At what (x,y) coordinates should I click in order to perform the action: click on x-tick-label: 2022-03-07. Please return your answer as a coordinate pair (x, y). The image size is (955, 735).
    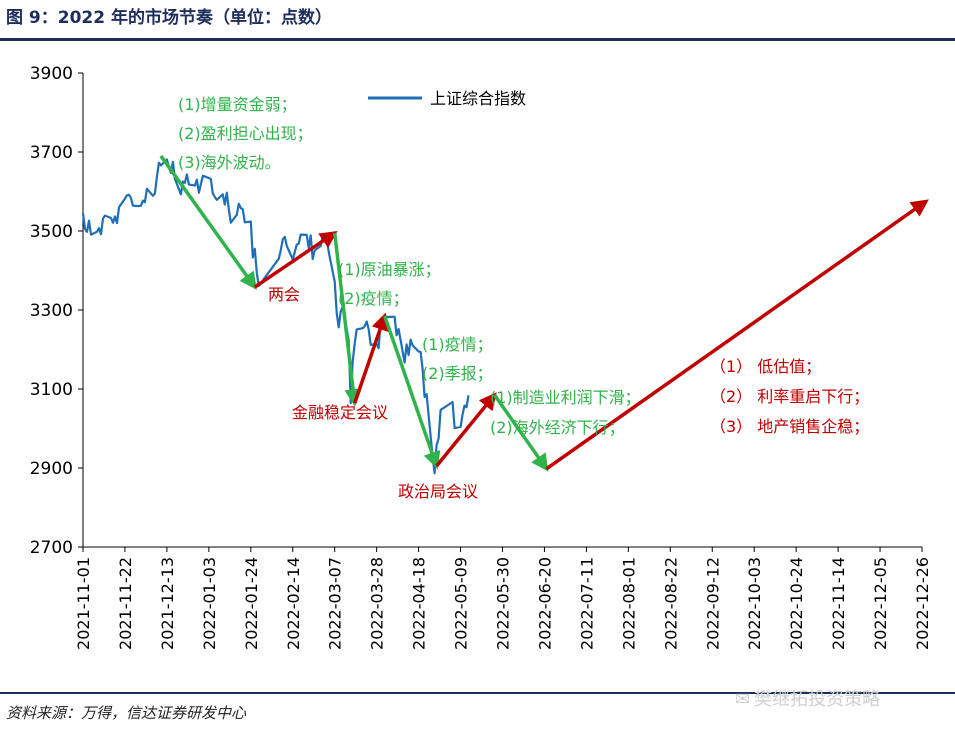
    Looking at the image, I should click on (335, 603).